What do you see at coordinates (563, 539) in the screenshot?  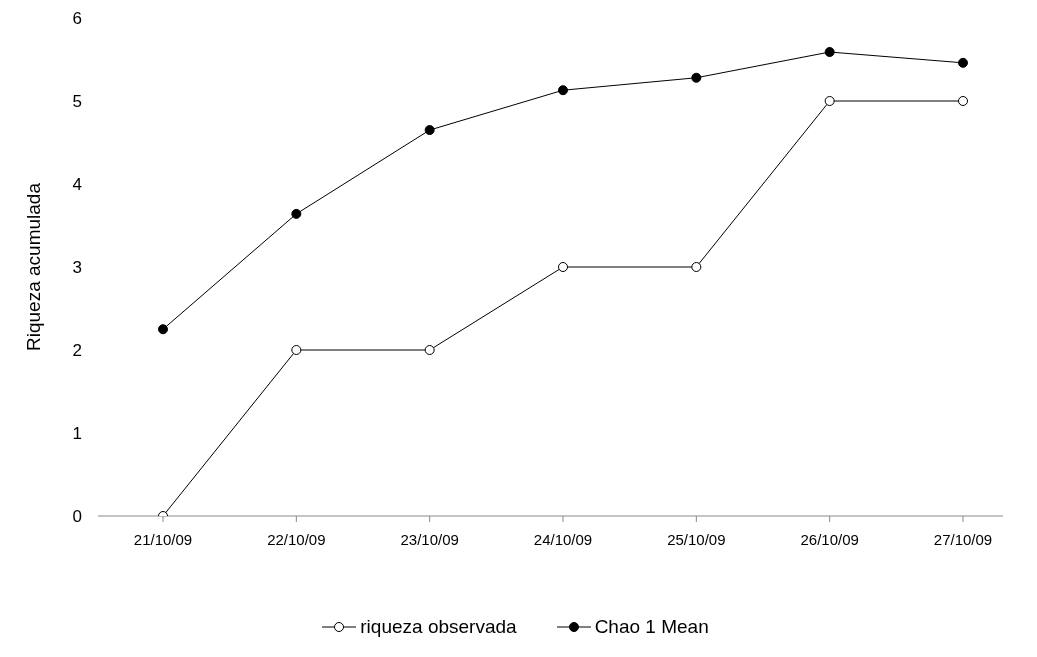 I see `x-tick-label: 24/10/09` at bounding box center [563, 539].